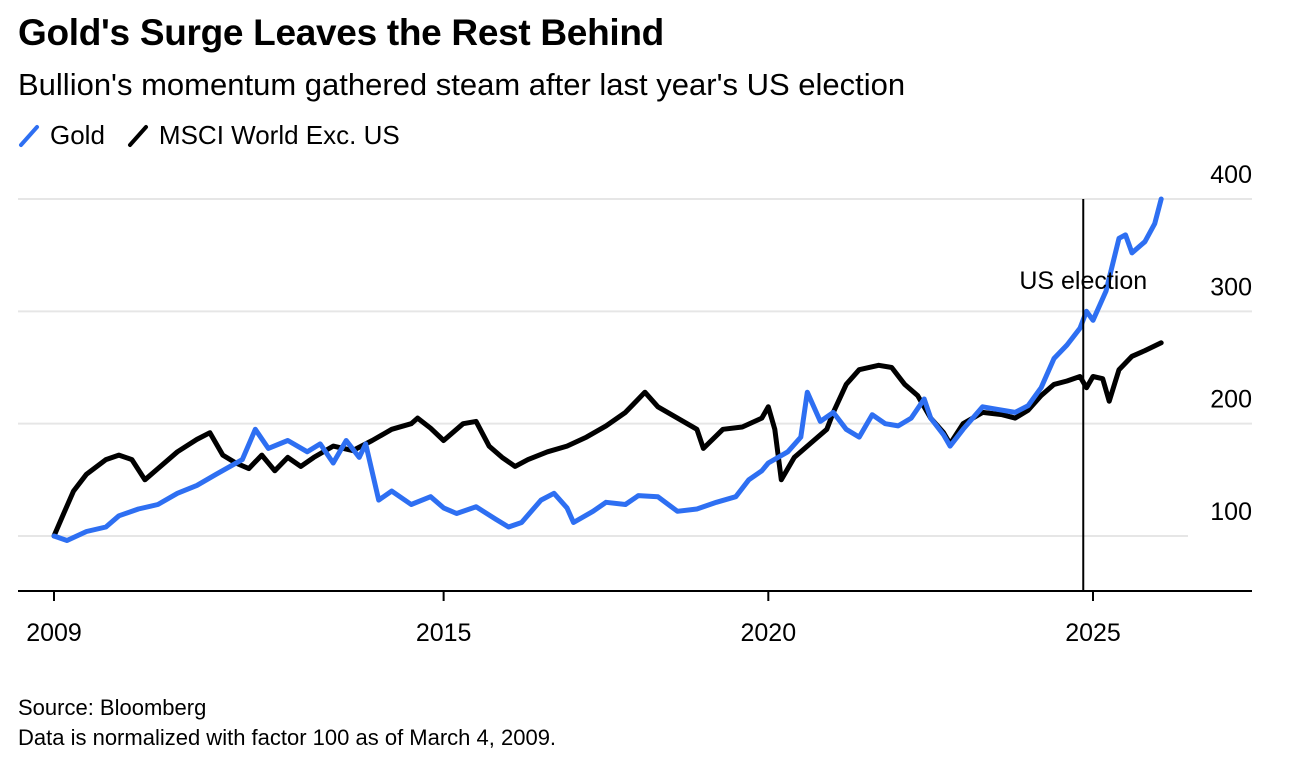  I want to click on x-tick-label: 2009, so click(54, 633).